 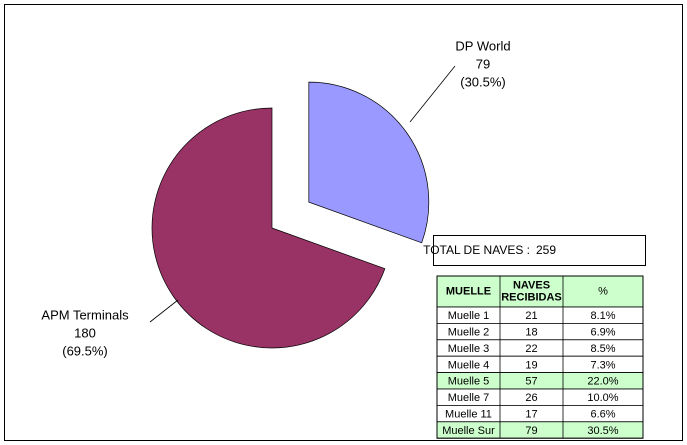 What do you see at coordinates (468, 415) in the screenshot?
I see `table-cell: Muelle 11` at bounding box center [468, 415].